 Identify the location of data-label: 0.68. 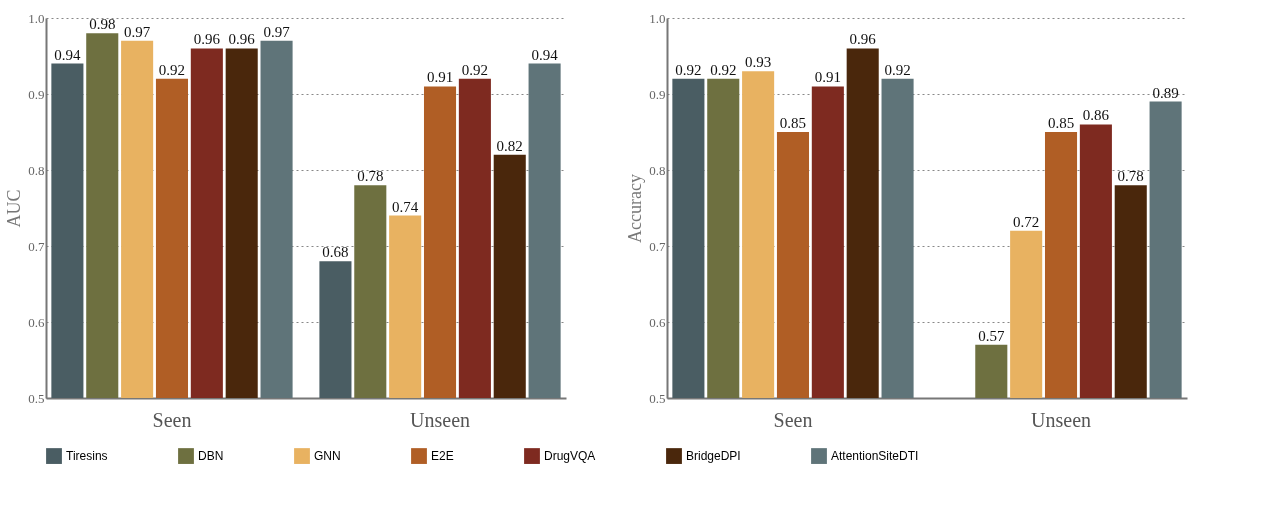
(335, 252).